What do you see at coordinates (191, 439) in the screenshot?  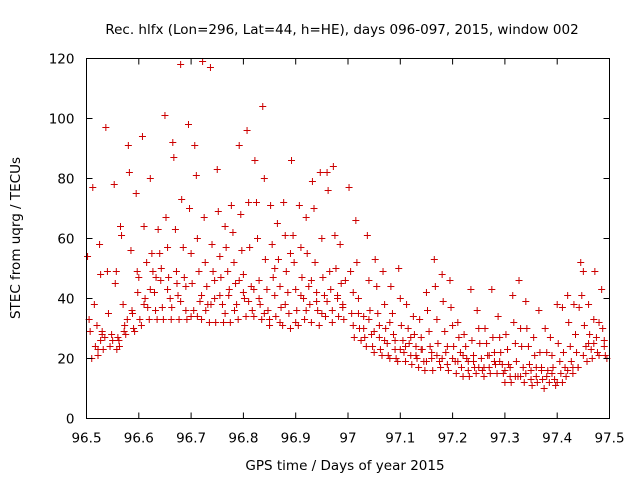 I see `x-tick-label: 96.7` at bounding box center [191, 439].